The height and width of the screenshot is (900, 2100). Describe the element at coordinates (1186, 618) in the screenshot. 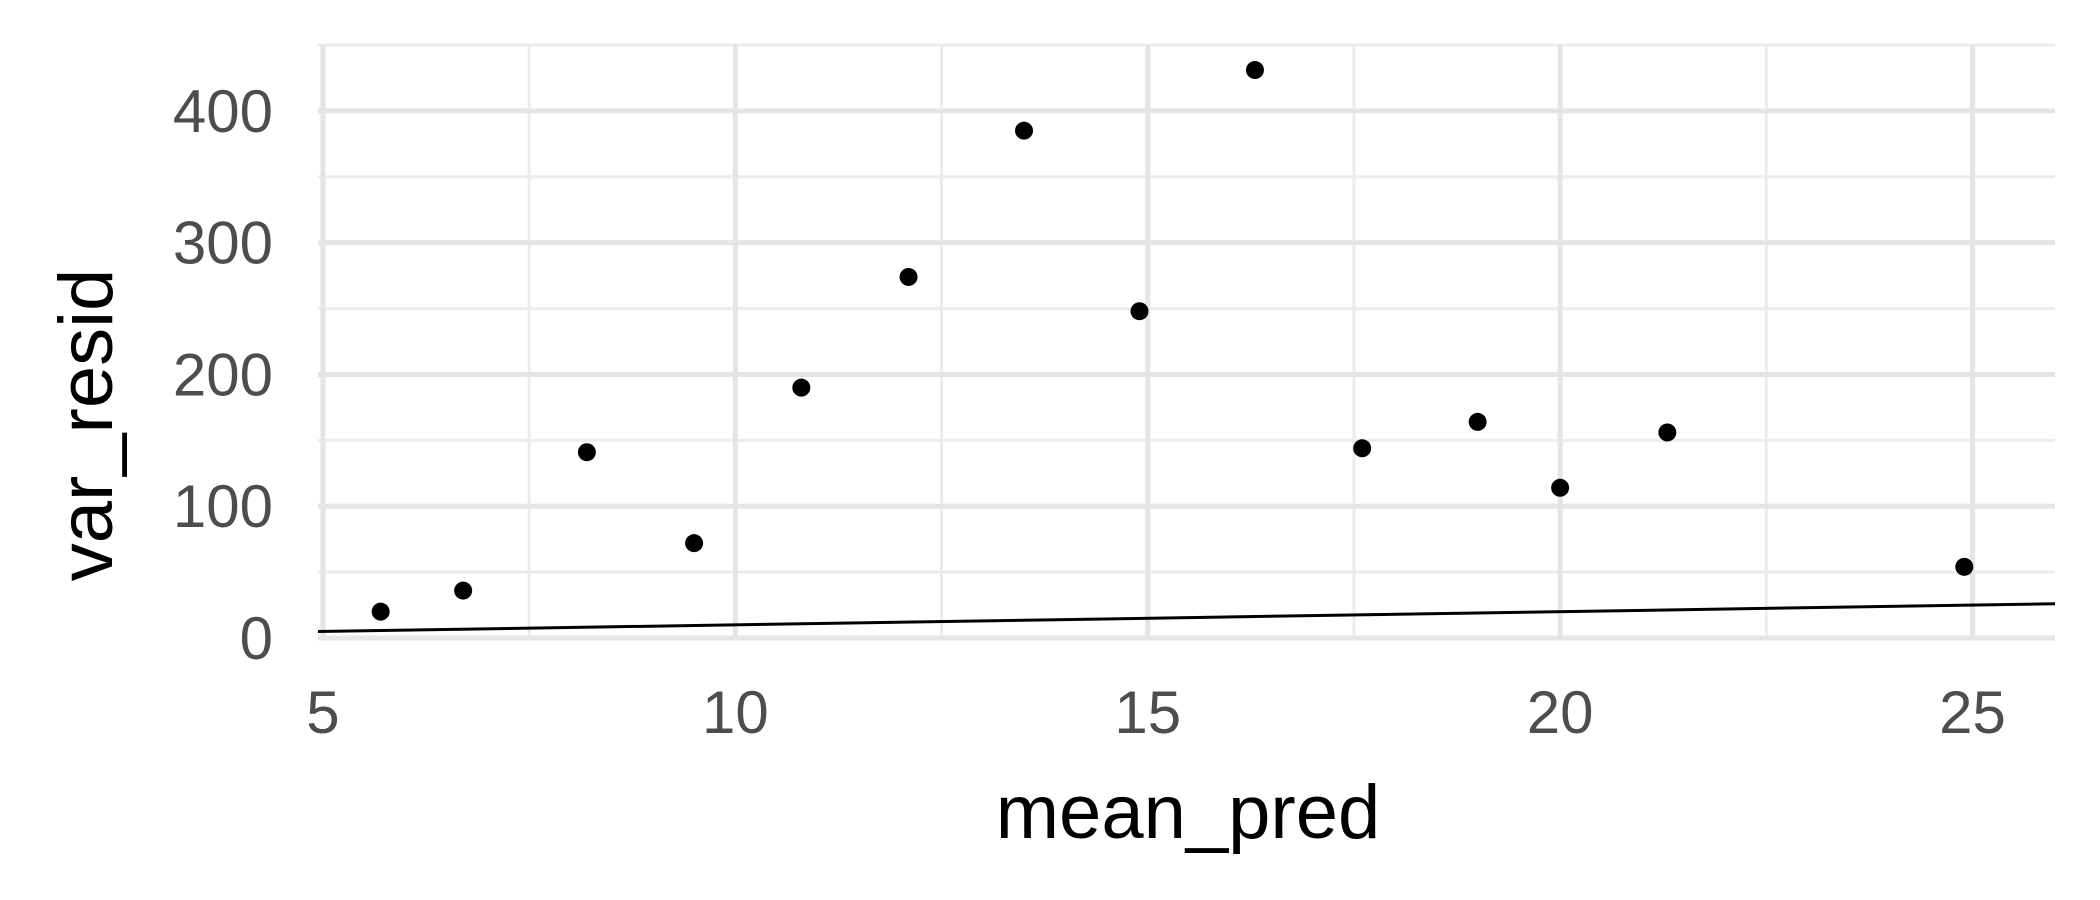

I see `reference-line` at that location.